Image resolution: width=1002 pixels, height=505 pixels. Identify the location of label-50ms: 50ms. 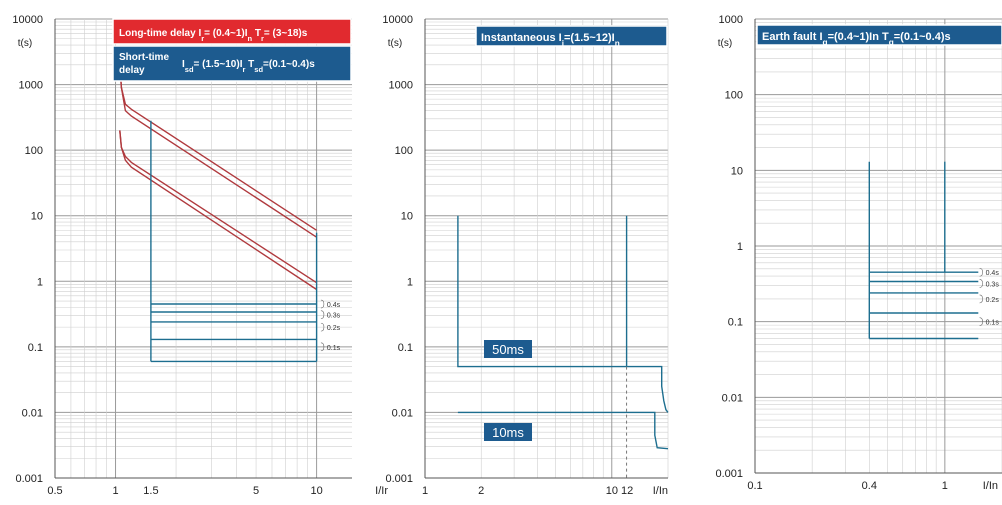
(508, 349).